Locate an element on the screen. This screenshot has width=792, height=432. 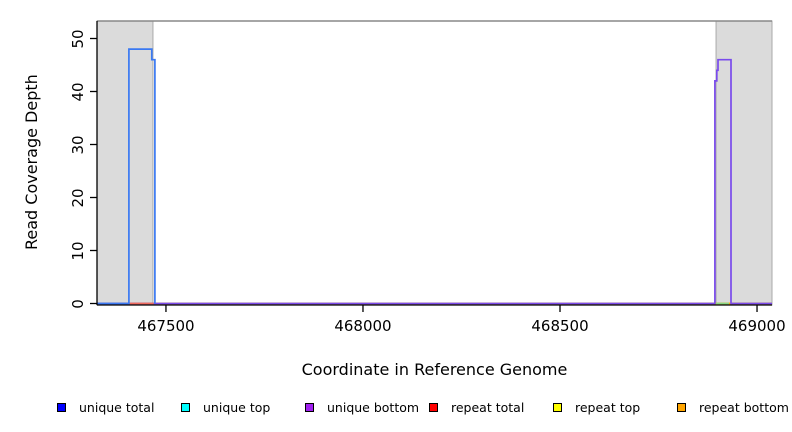
y-tick-label: 30 is located at coordinates (78, 144).